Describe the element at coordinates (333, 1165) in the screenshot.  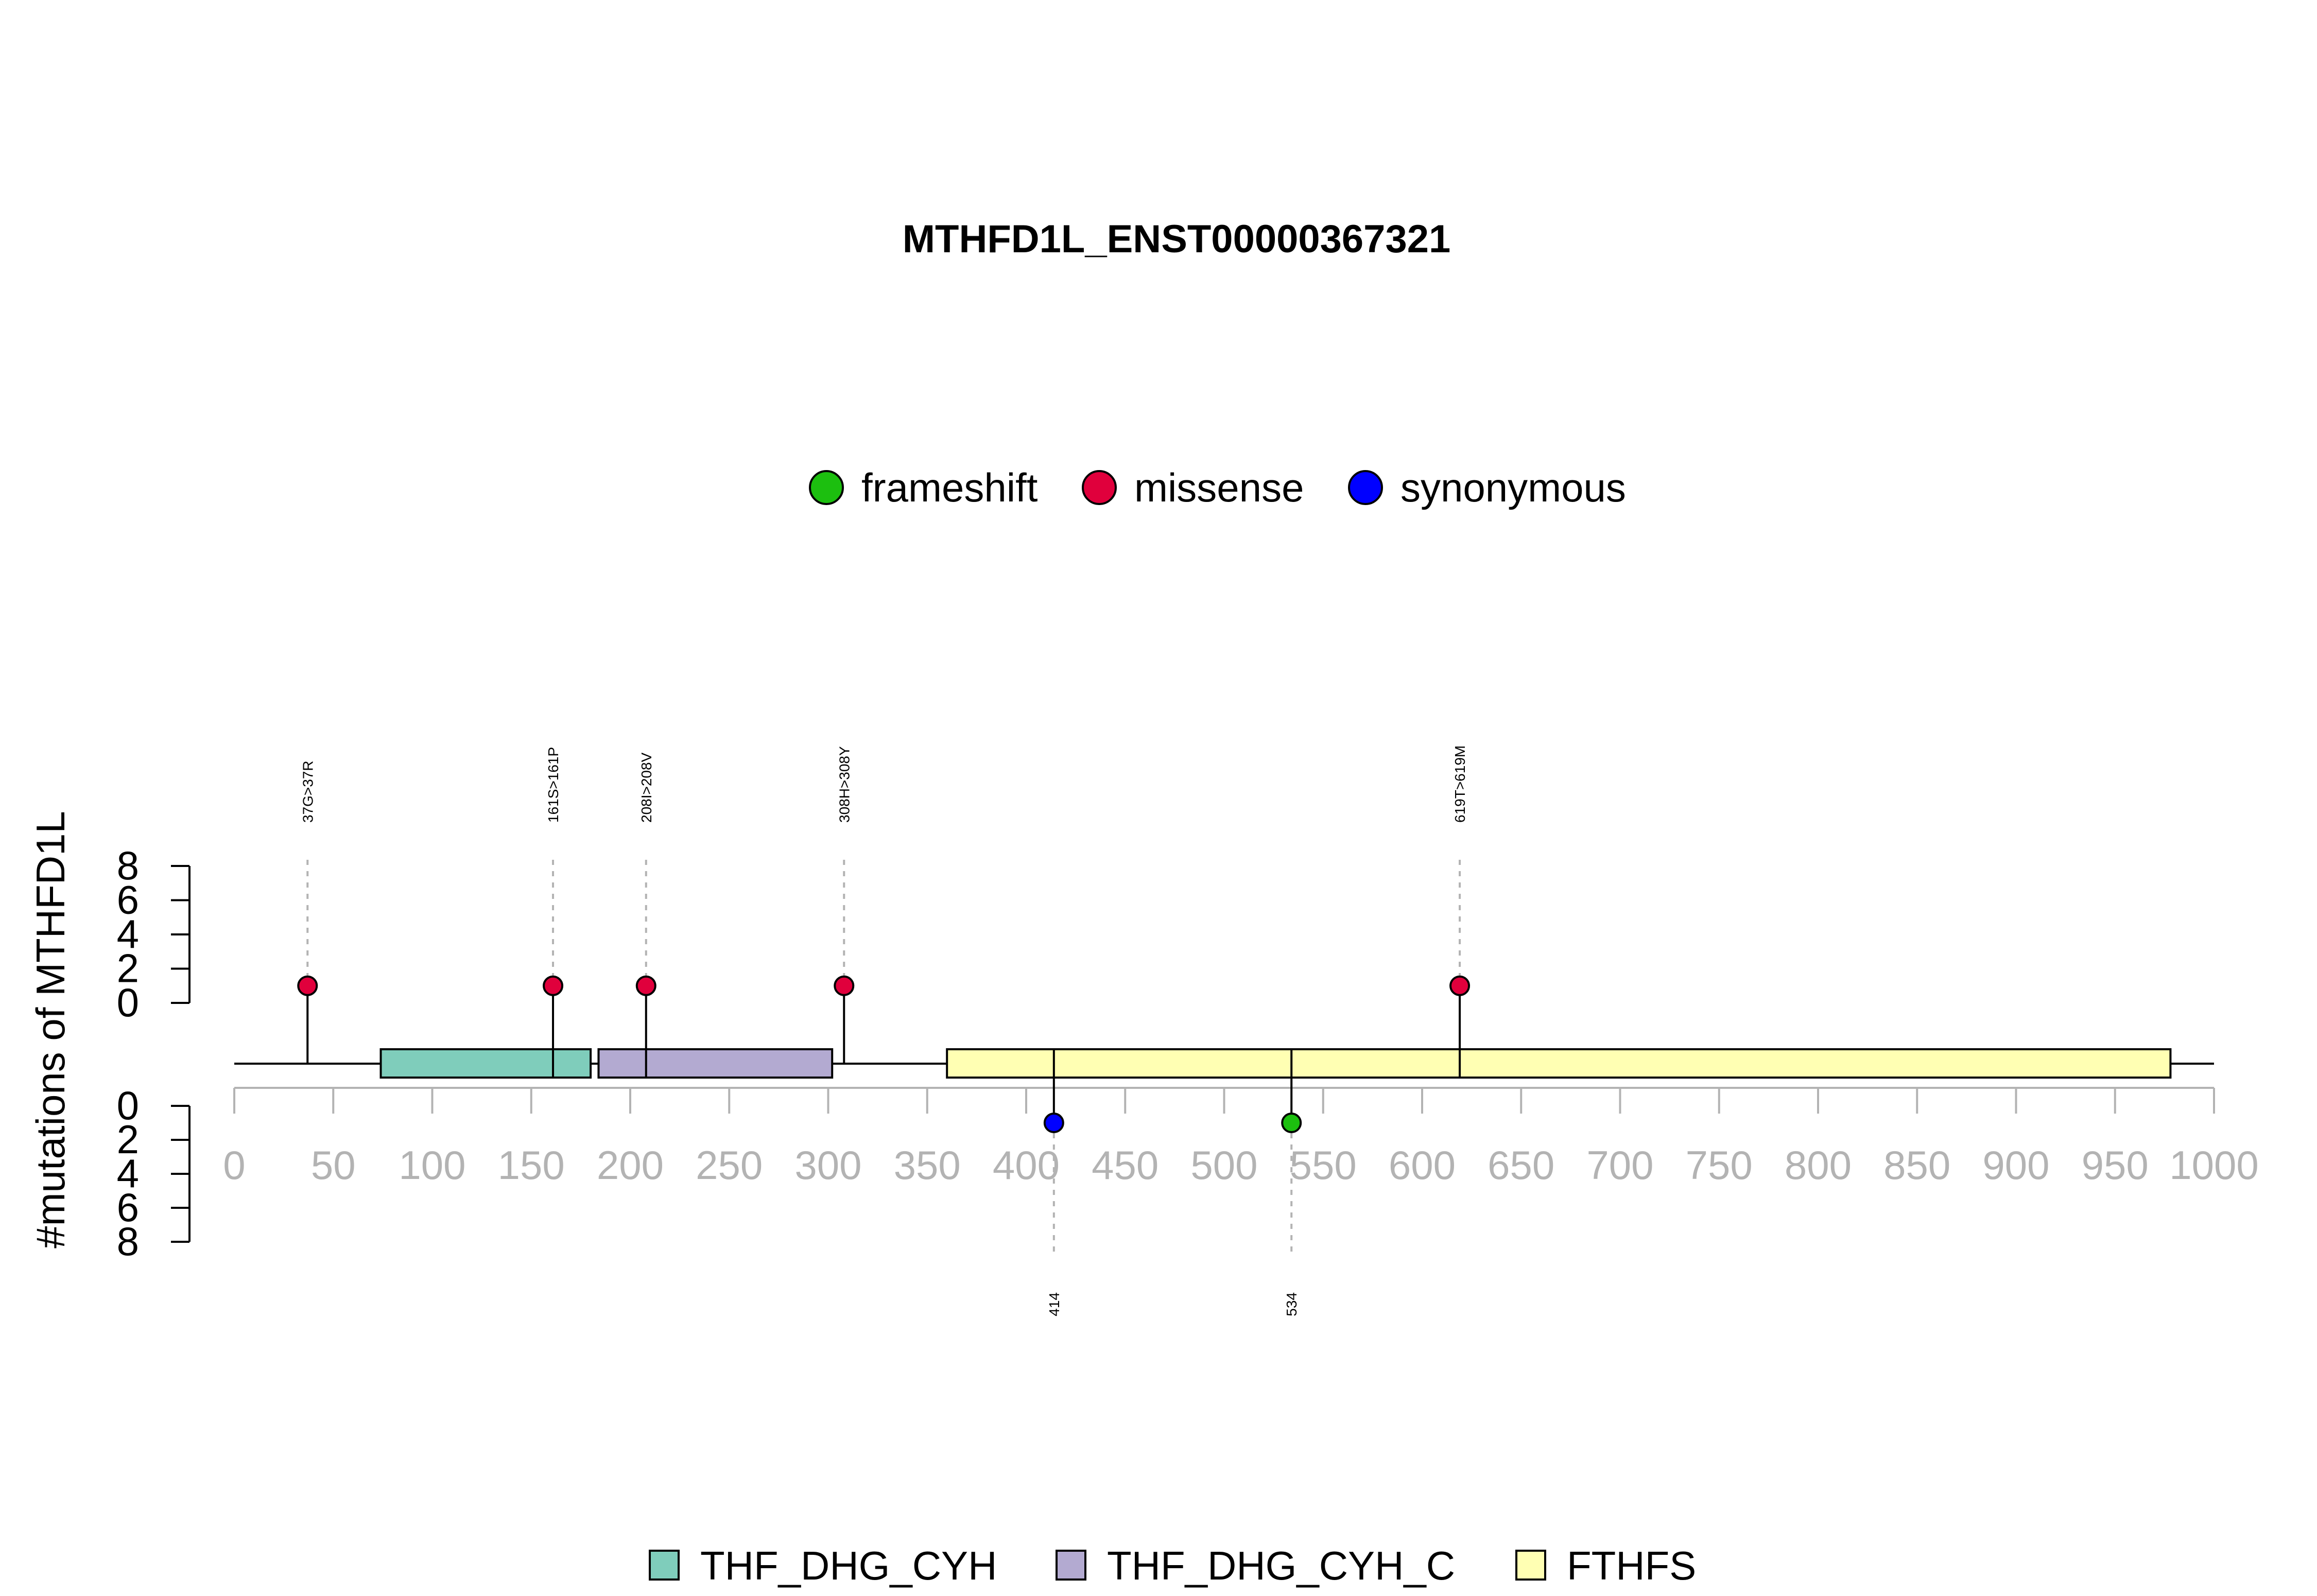
I see `x-axis-tick-label: 50` at that location.